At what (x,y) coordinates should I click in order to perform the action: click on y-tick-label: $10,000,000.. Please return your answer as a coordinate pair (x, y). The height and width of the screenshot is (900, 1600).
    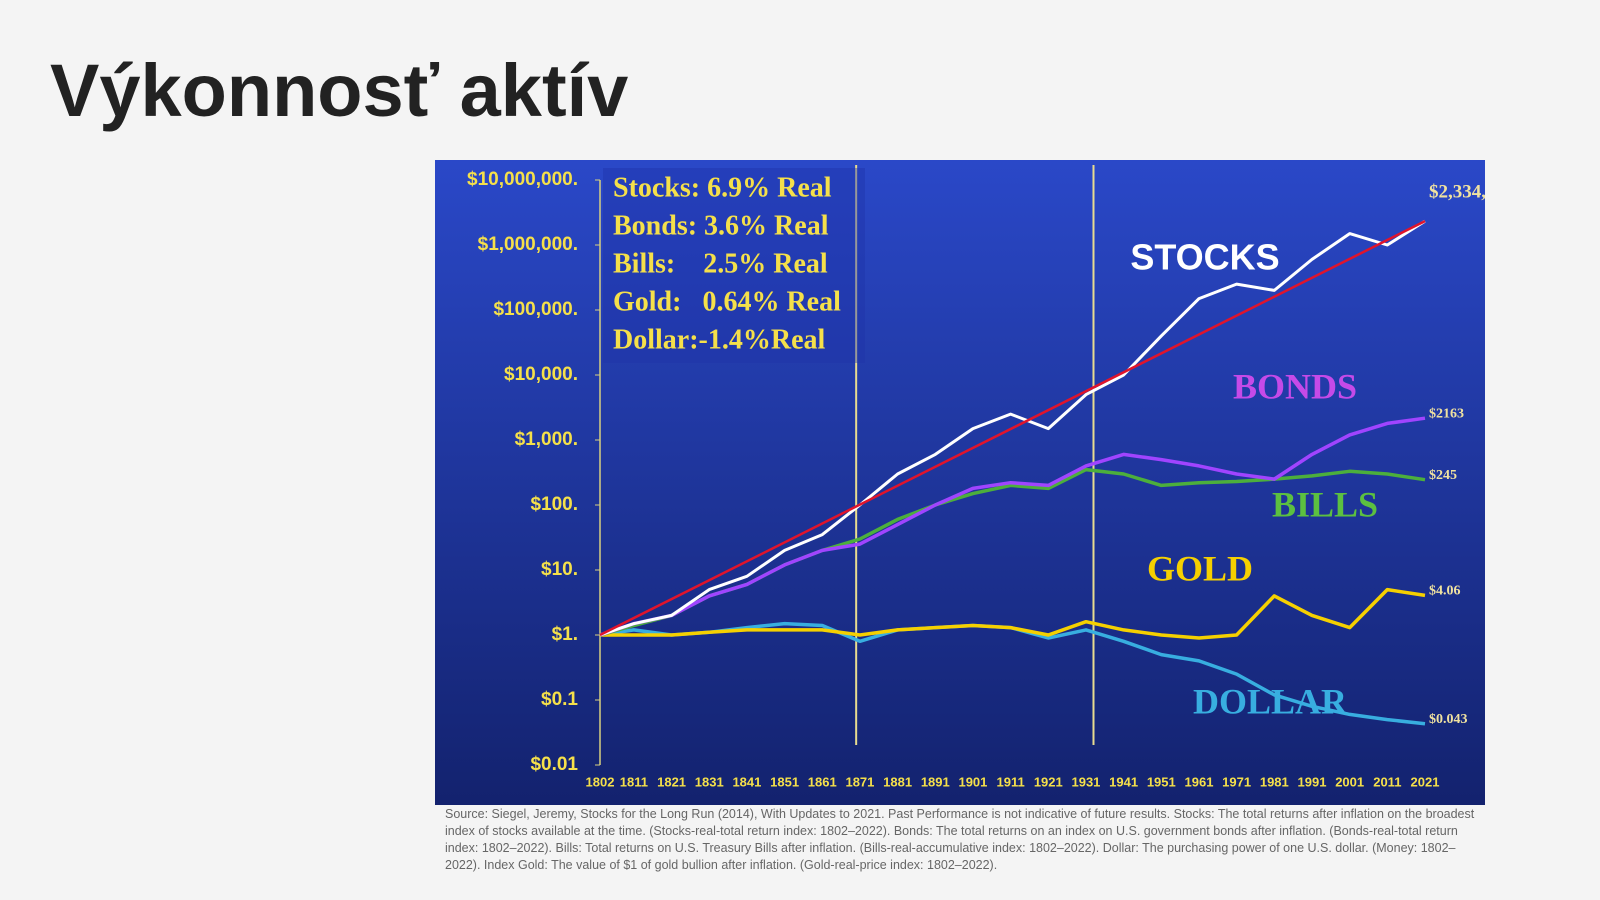
    Looking at the image, I should click on (522, 179).